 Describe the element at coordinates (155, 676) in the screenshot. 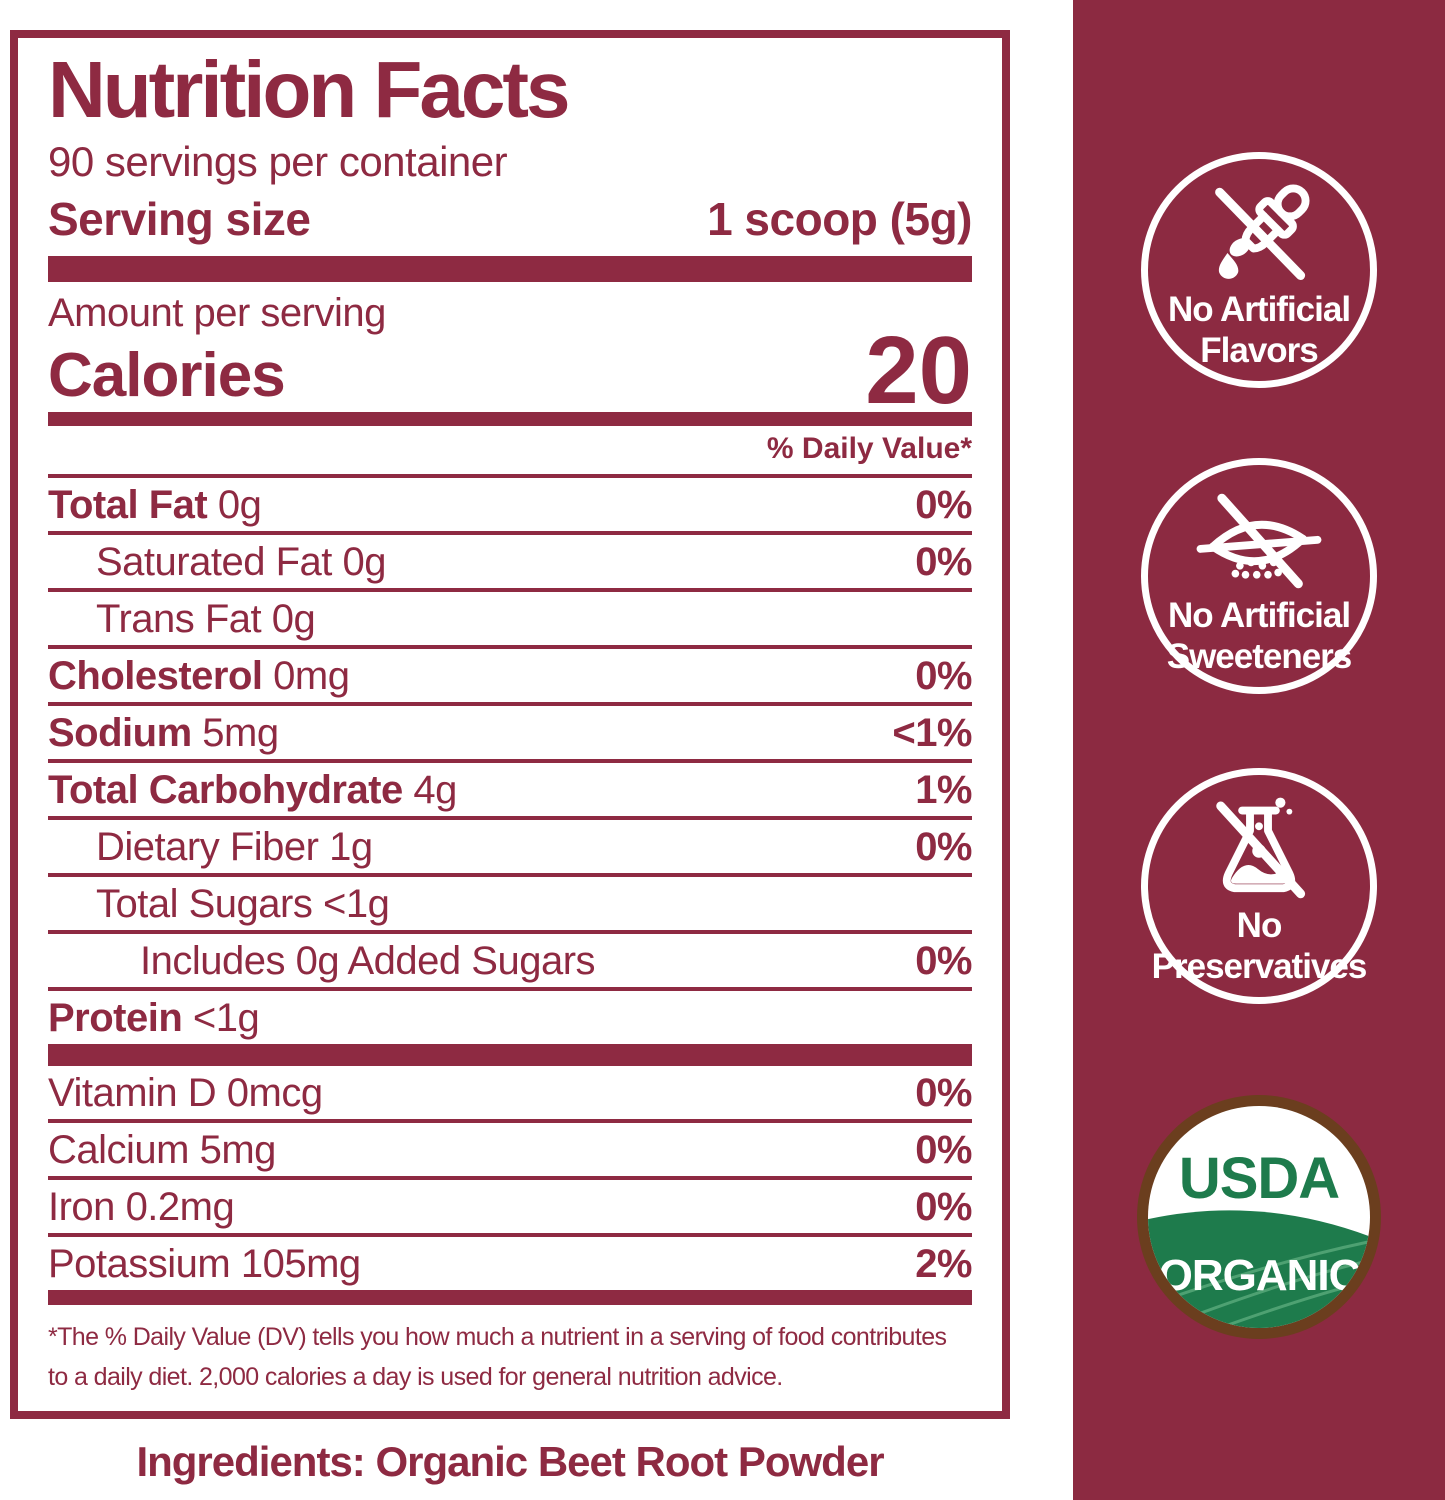

I see `nutrient-name: Cholesterol` at that location.